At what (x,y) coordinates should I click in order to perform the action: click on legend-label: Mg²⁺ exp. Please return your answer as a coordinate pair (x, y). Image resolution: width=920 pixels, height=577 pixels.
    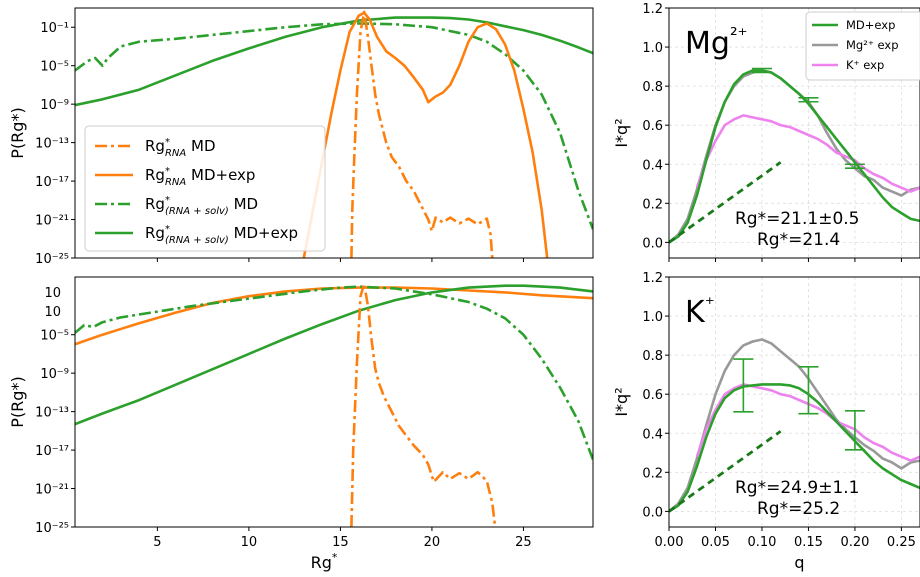
    Looking at the image, I should click on (872, 45).